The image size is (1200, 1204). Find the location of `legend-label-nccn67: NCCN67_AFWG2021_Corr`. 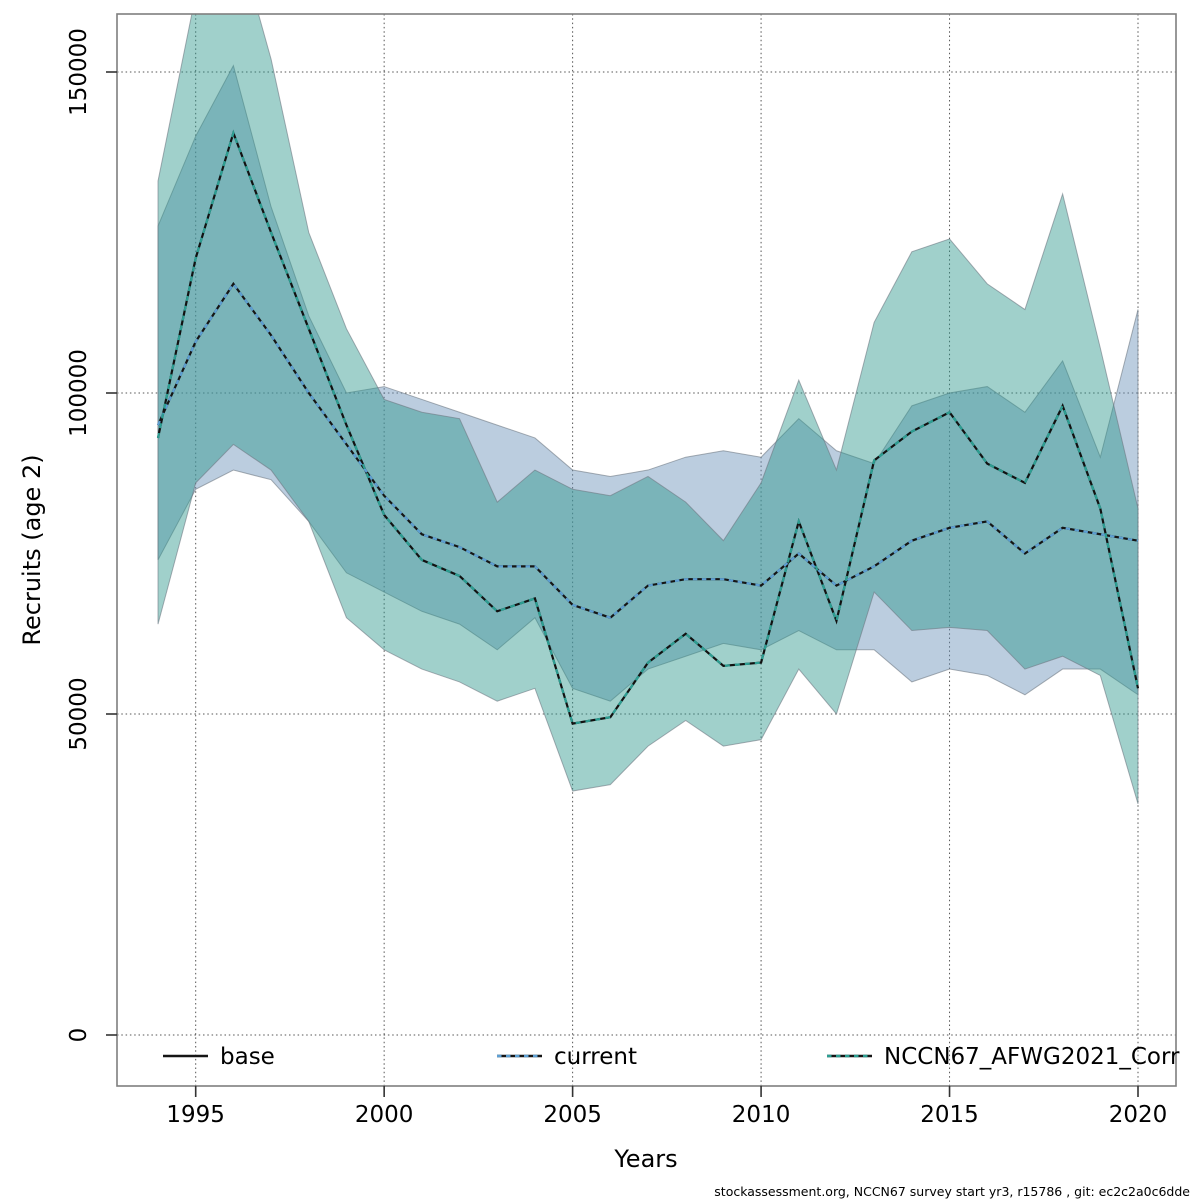

legend-label-nccn67: NCCN67_AFWG2021_Corr is located at coordinates (1032, 1057).